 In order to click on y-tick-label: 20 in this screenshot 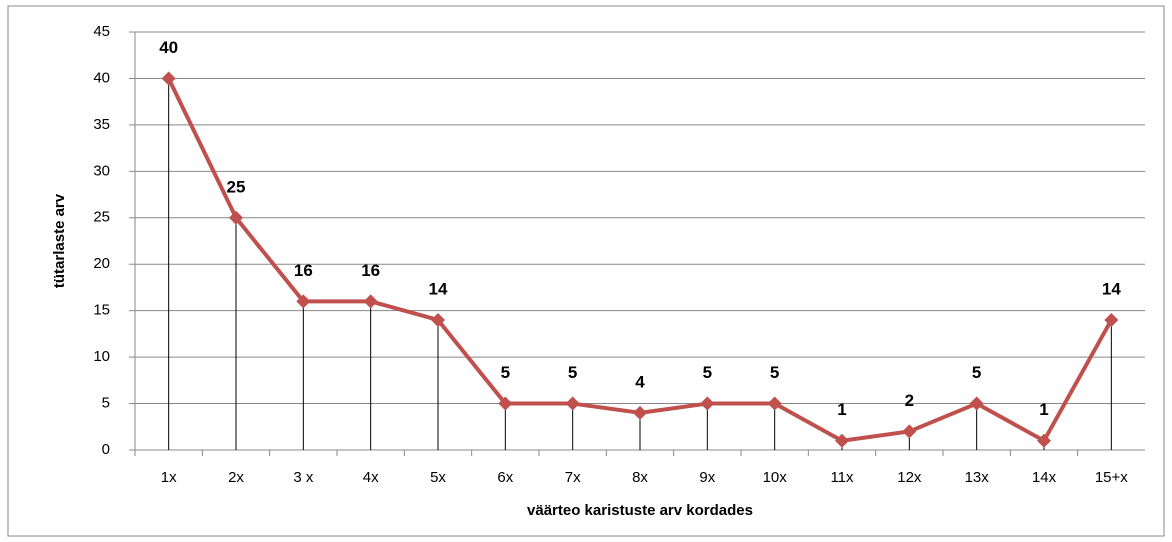, I will do `click(101, 263)`.